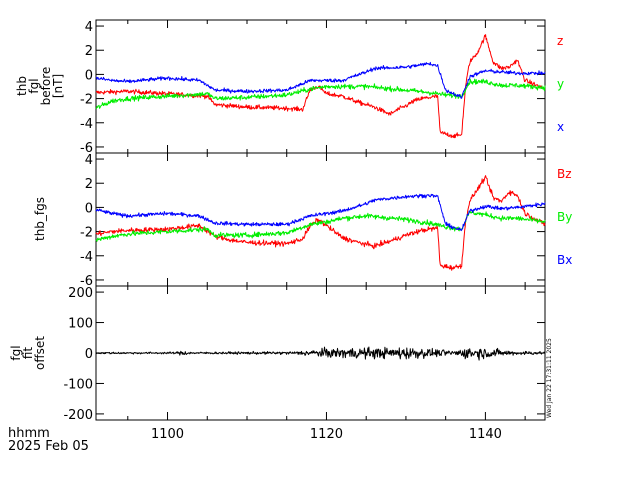 The image size is (640, 480). I want to click on x-tick-label: 1100, so click(167, 434).